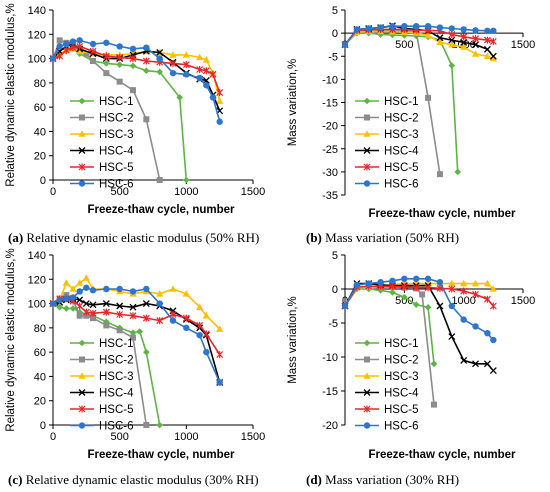 The width and height of the screenshot is (550, 492). What do you see at coordinates (293, 340) in the screenshot?
I see `y-axis-label: Mass variation,%` at bounding box center [293, 340].